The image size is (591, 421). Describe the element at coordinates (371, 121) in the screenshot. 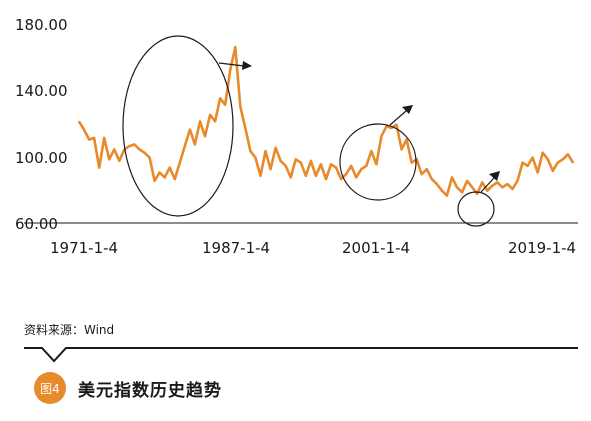

I see `arrow-heads` at that location.